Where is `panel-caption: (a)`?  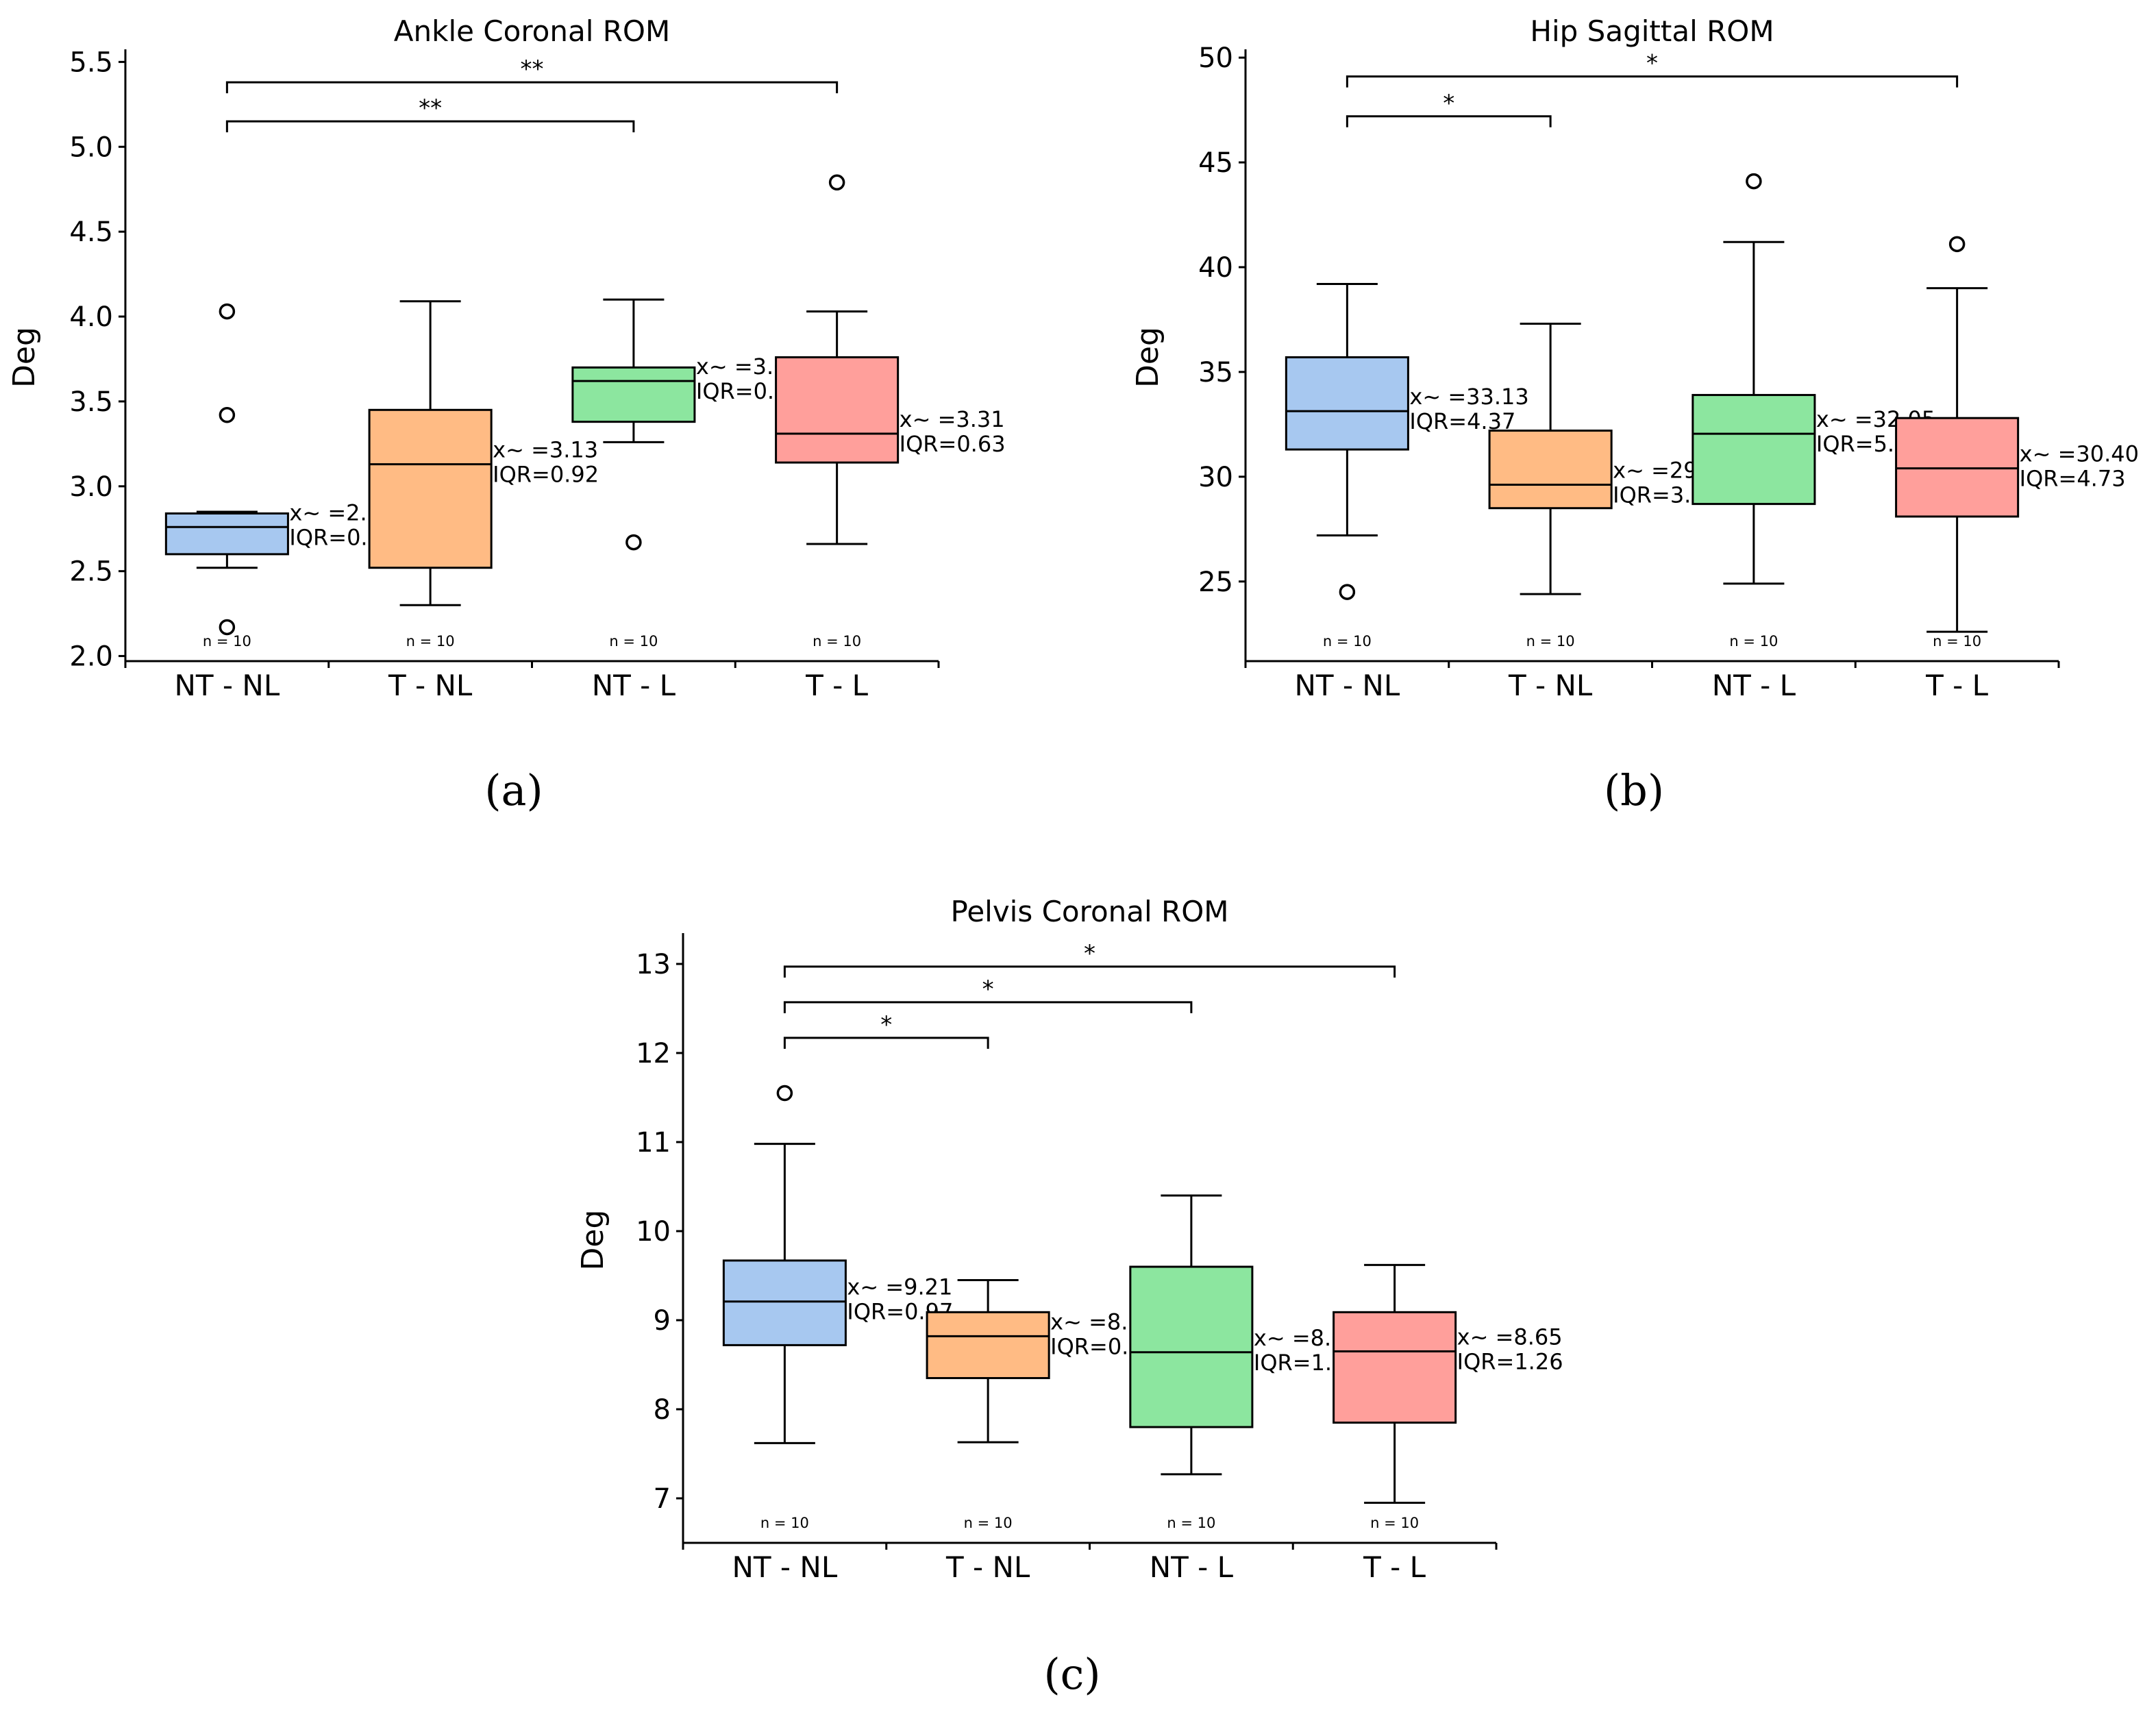 panel-caption: (a) is located at coordinates (513, 790).